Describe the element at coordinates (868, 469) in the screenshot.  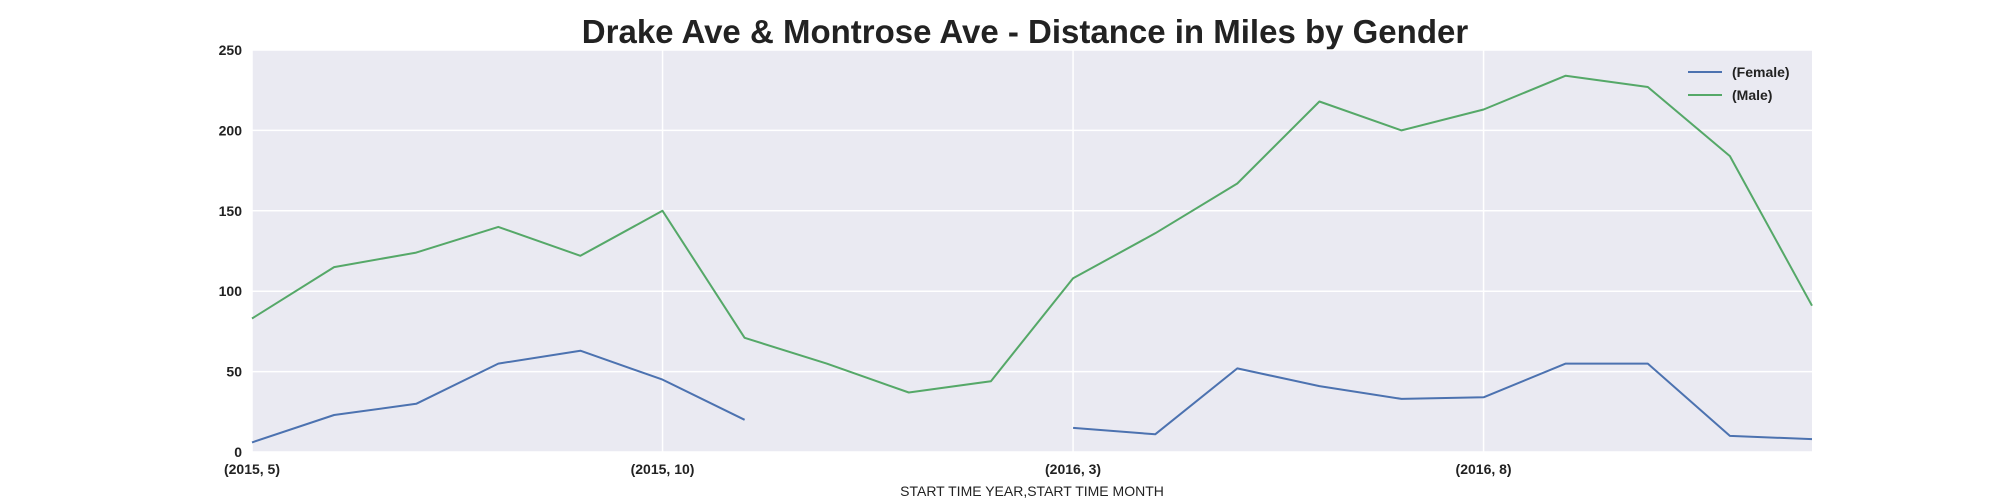
I see `x-axis-ticks: (2015, 5) (2015, 10) (2016, 3) (2016, 8)` at that location.